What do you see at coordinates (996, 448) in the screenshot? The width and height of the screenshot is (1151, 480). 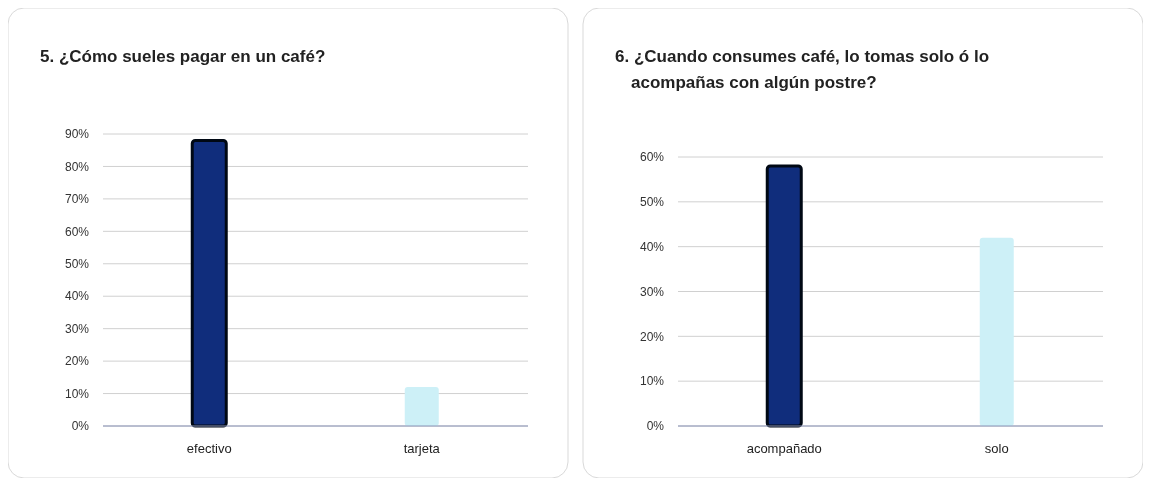 I see `x-tick-label: solo` at bounding box center [996, 448].